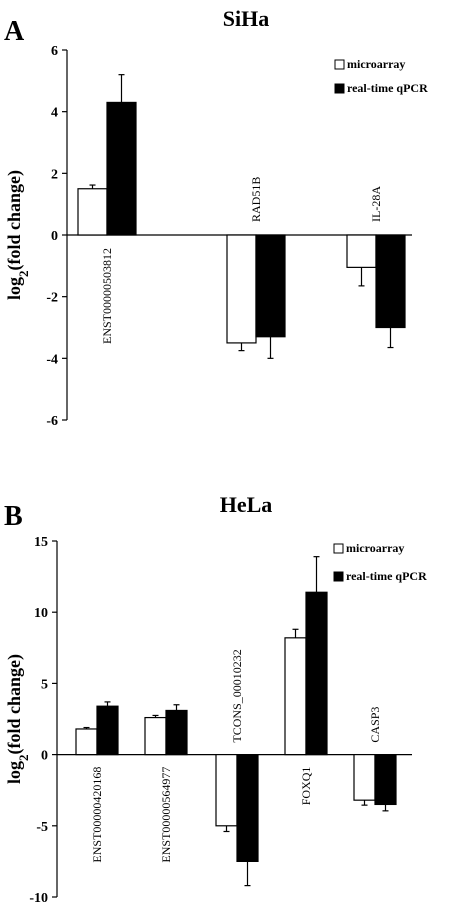 This screenshot has height=913, width=450. What do you see at coordinates (375, 725) in the screenshot?
I see `category-label-hela: CASP3` at bounding box center [375, 725].